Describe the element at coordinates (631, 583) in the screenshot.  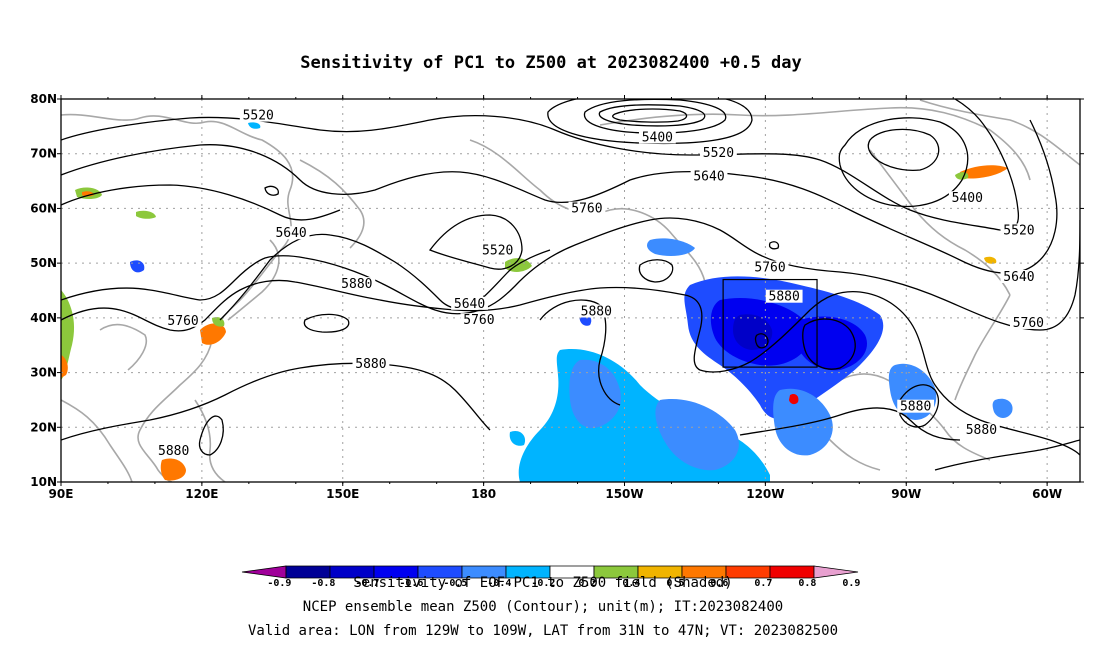
I see `colorbar-tick-label: 0.4` at that location.